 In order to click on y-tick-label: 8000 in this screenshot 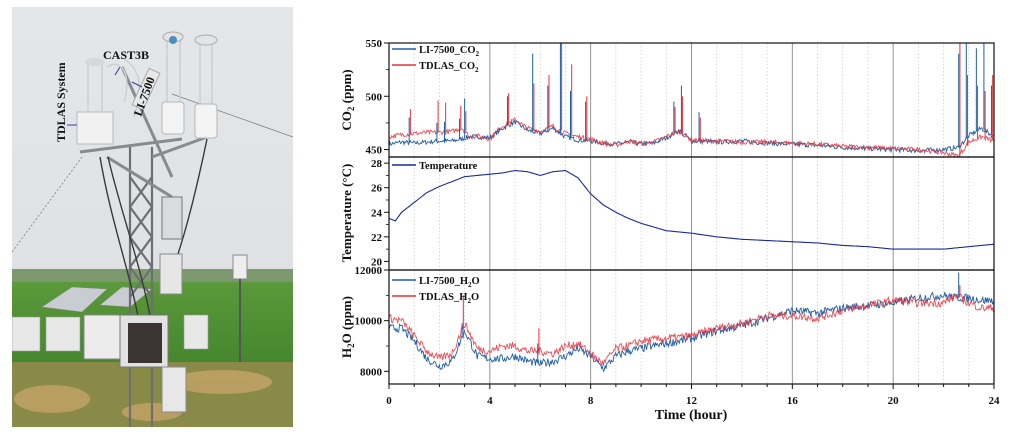, I will do `click(371, 372)`.